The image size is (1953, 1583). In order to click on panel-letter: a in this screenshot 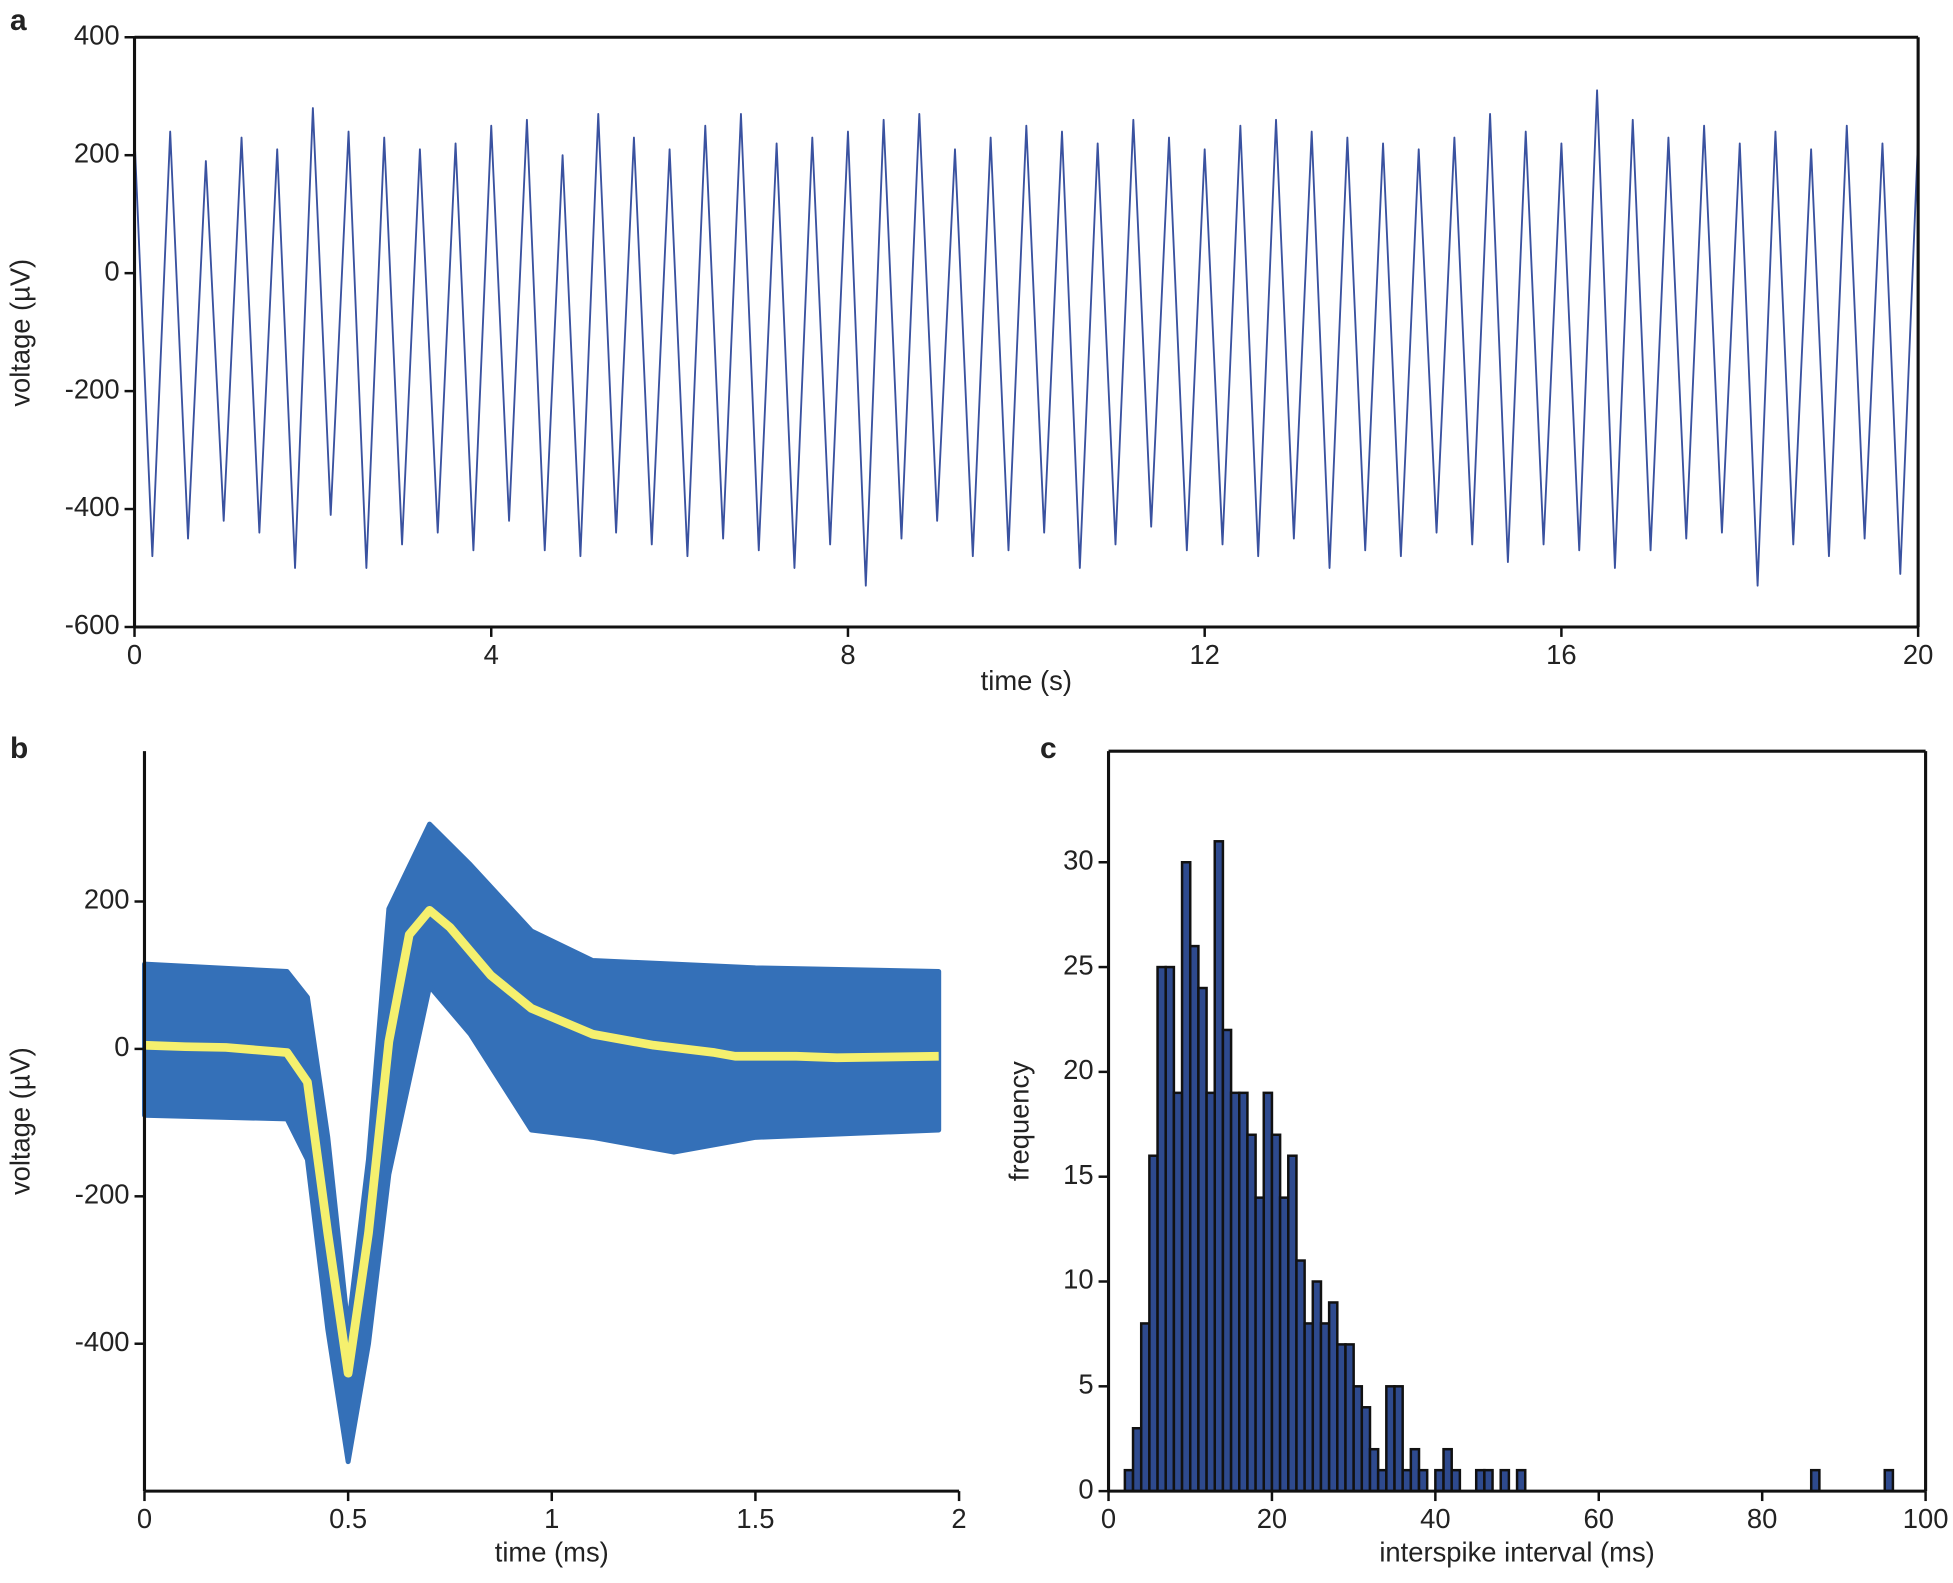, I will do `click(18, 20)`.